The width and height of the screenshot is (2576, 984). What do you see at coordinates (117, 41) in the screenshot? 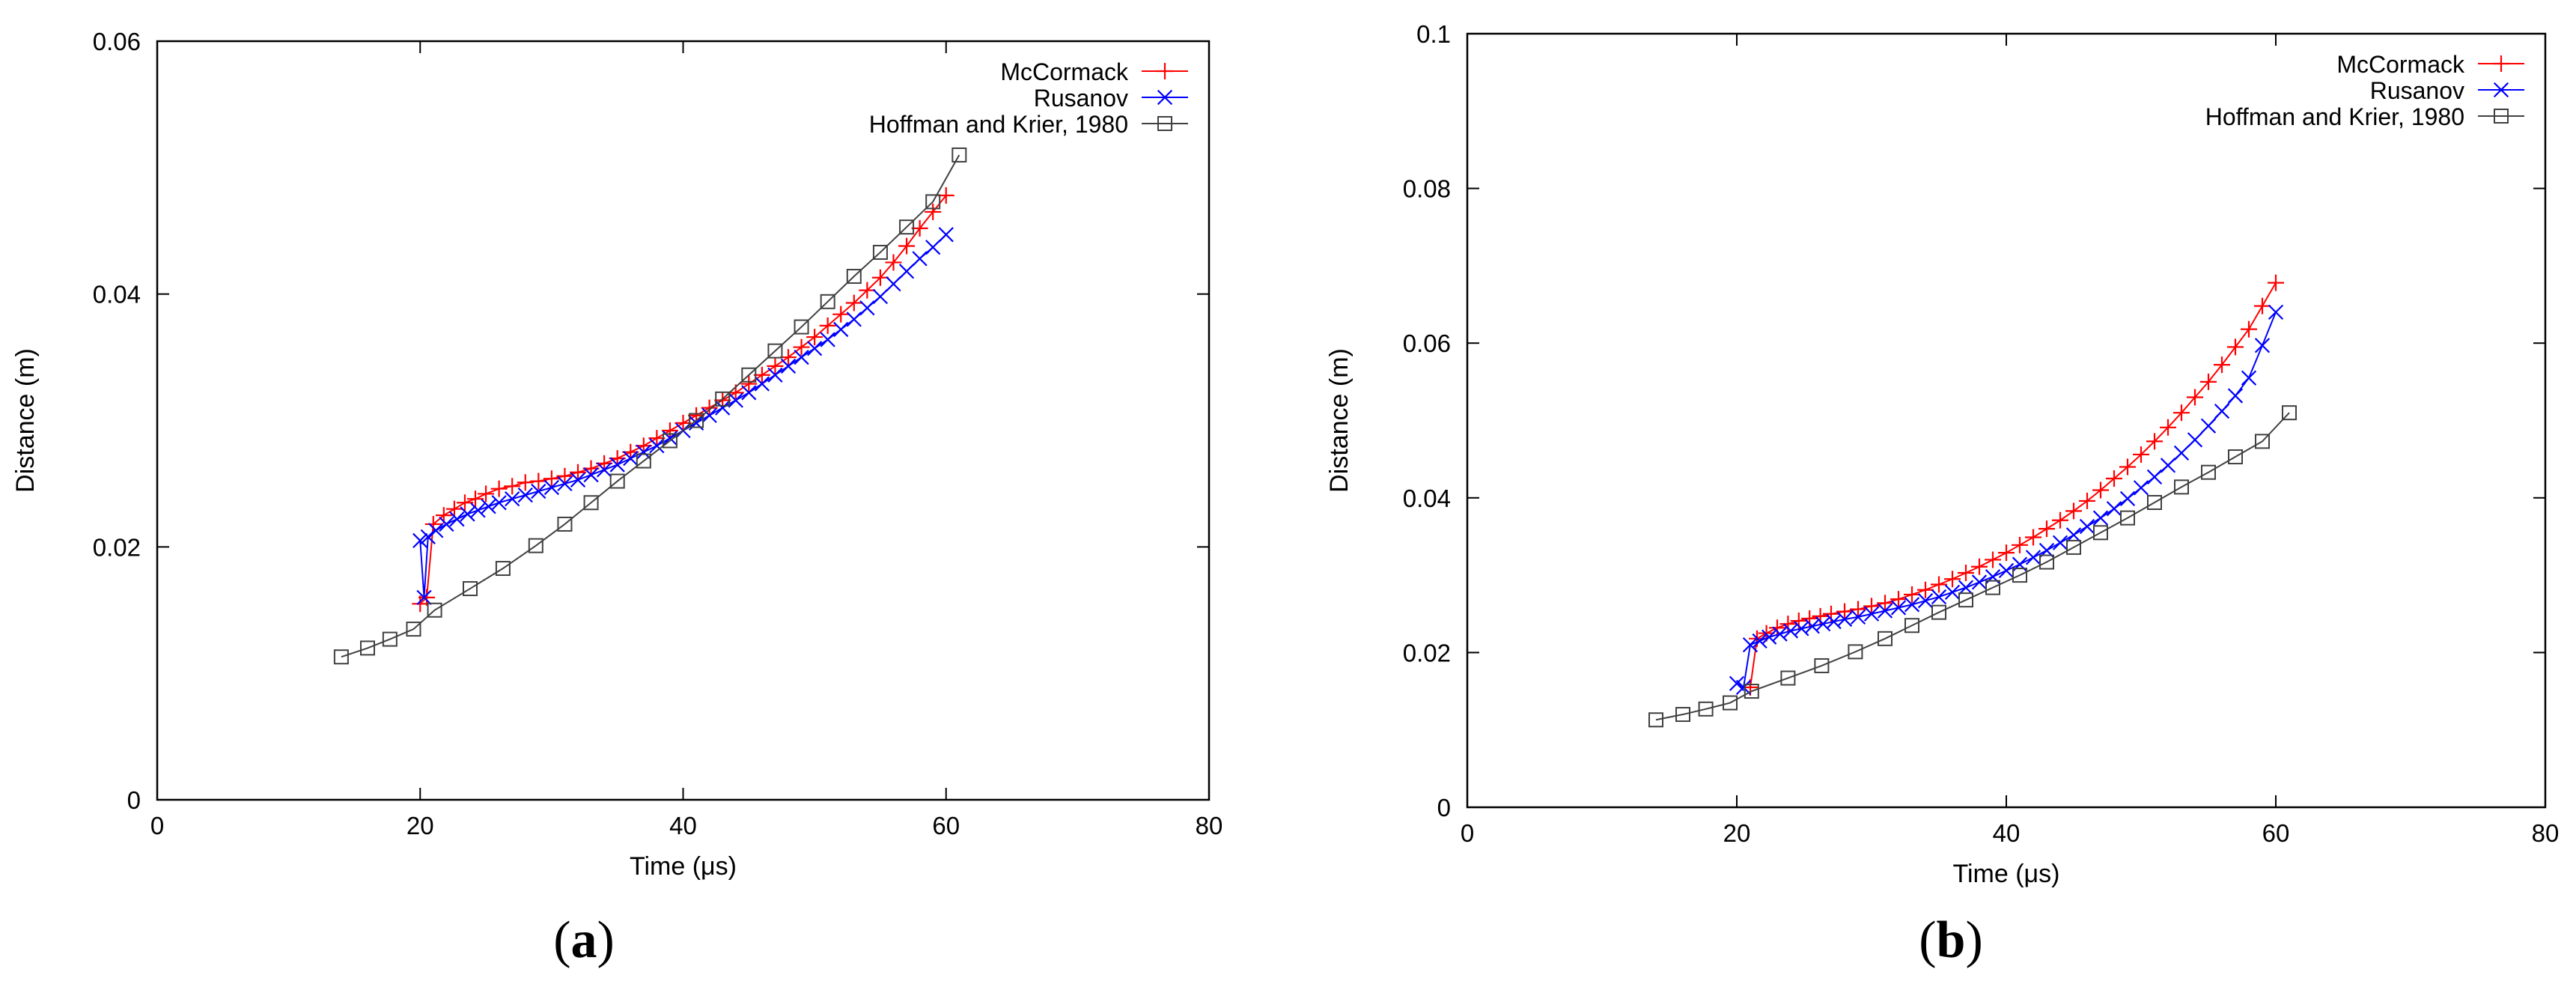
I see `y-tick-label: 0.06` at bounding box center [117, 41].